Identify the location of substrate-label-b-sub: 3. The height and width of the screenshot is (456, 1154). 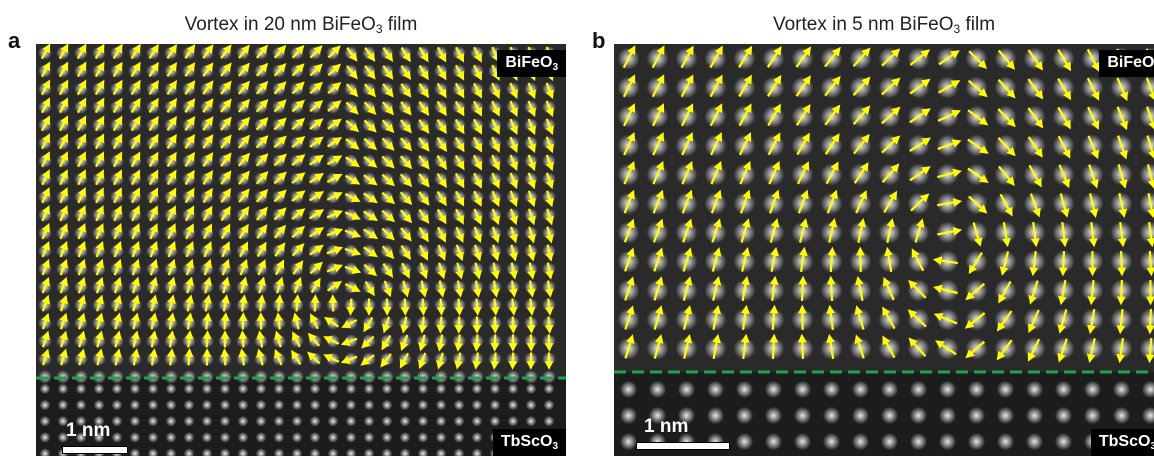
(1152, 446).